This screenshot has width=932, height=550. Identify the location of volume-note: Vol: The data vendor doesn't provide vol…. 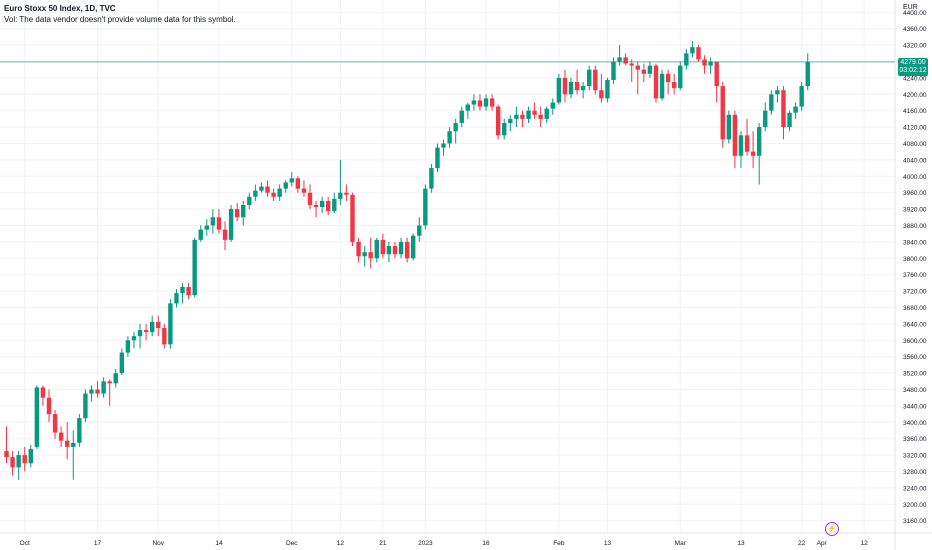
(120, 19).